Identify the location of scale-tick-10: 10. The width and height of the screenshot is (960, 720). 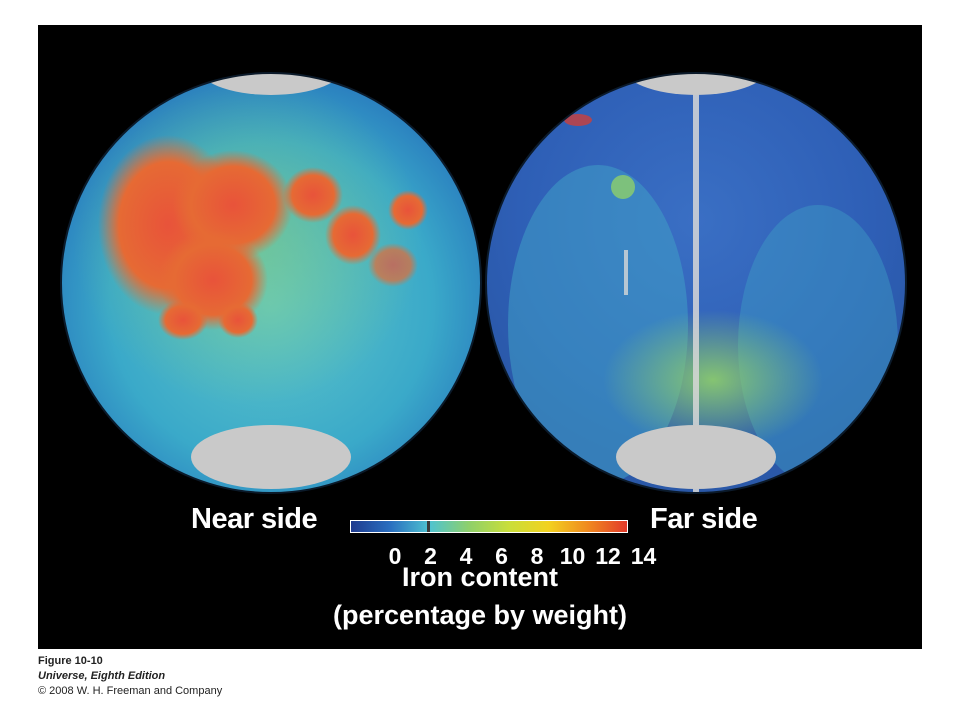
(572, 556).